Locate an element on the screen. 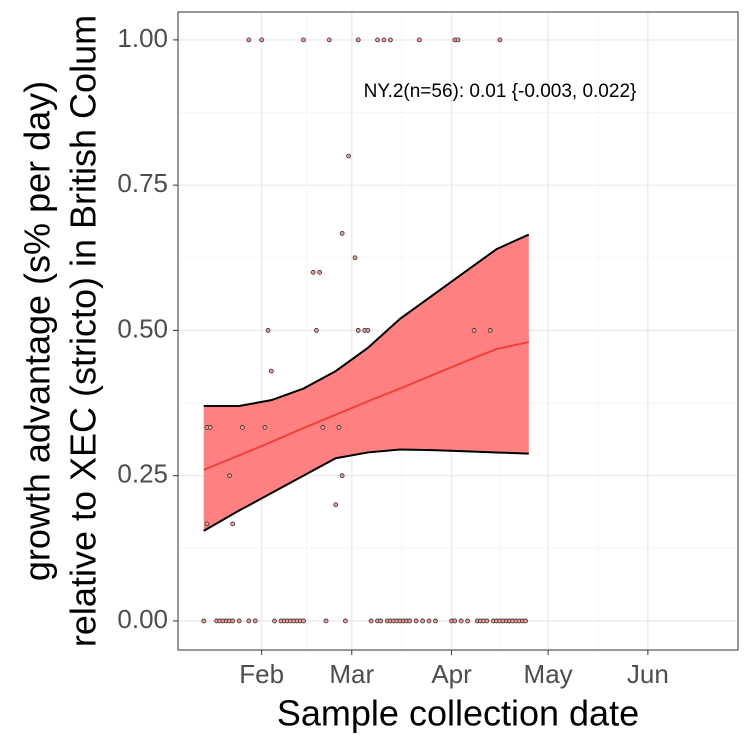  x-tick-label: May is located at coordinates (548, 674).